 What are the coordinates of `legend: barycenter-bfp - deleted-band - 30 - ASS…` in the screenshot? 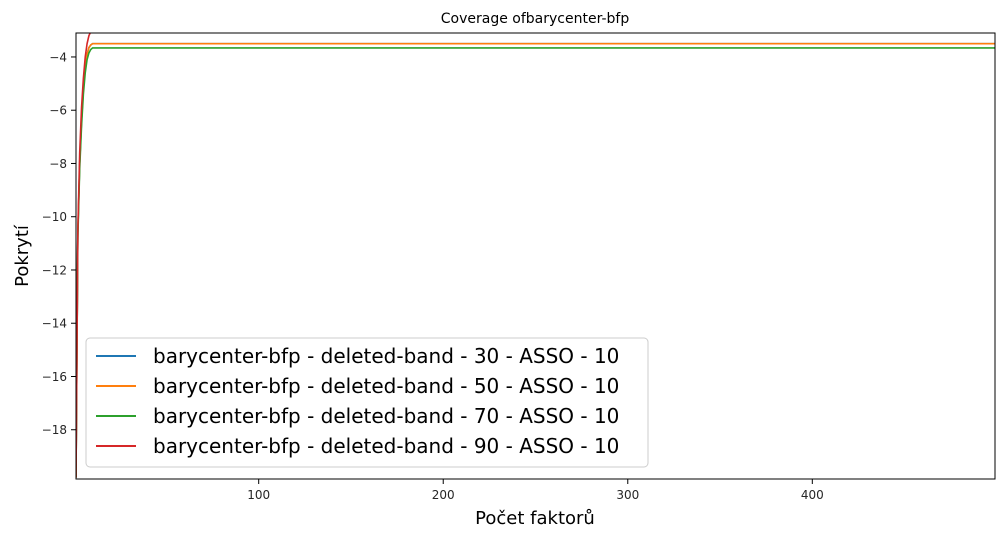 It's located at (367, 402).